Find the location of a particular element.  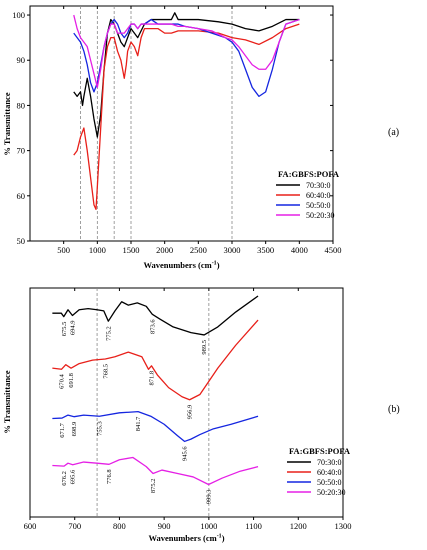

panel-a-x-tick-label: 4500 is located at coordinates (333, 250).